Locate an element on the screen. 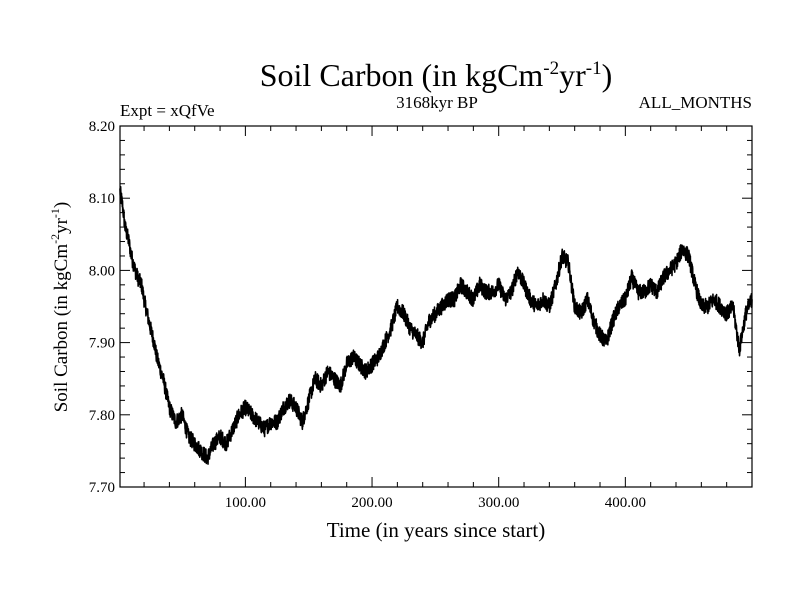 This screenshot has width=800, height=600. months-label: ALL_MONTHS is located at coordinates (695, 102).